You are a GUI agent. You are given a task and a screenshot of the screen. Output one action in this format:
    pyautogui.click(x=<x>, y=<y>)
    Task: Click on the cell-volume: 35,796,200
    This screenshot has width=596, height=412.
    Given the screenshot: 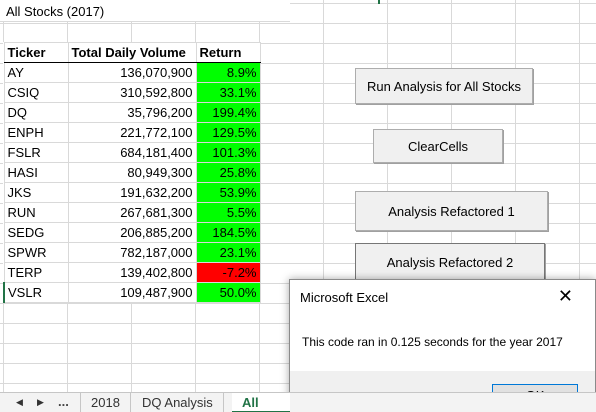 What is the action you would take?
    pyautogui.click(x=132, y=112)
    